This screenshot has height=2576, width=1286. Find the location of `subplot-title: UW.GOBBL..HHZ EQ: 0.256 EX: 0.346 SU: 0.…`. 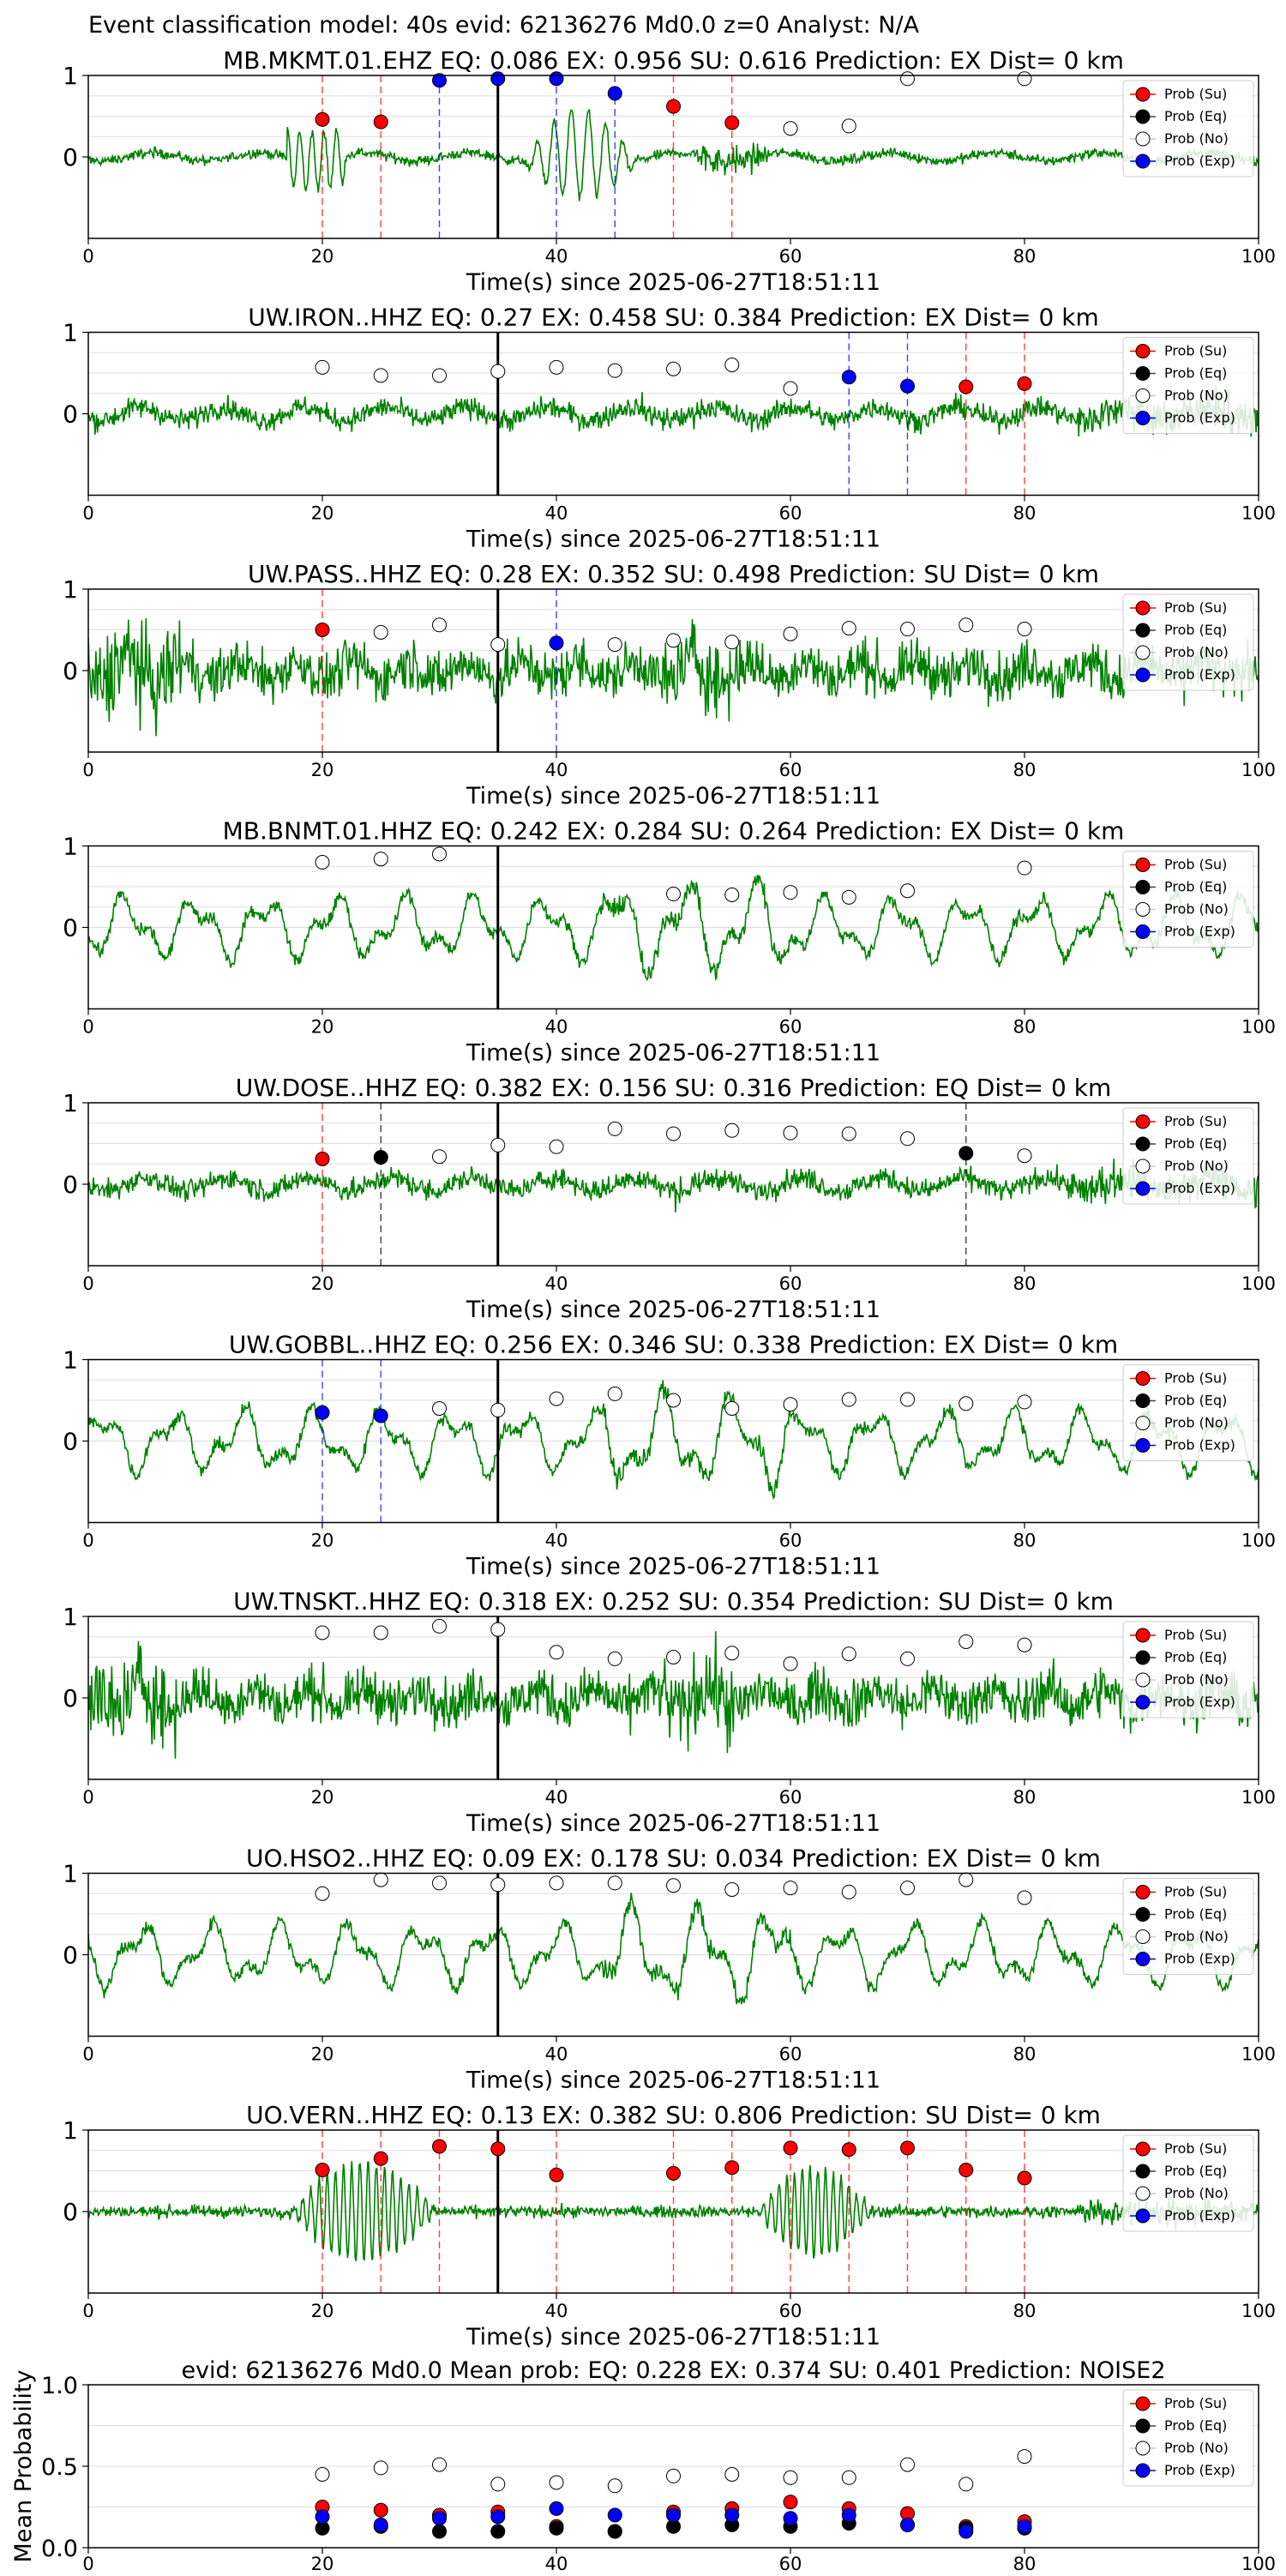

subplot-title: UW.GOBBL..HHZ EQ: 0.256 EX: 0.346 SU: 0.… is located at coordinates (673, 1345).